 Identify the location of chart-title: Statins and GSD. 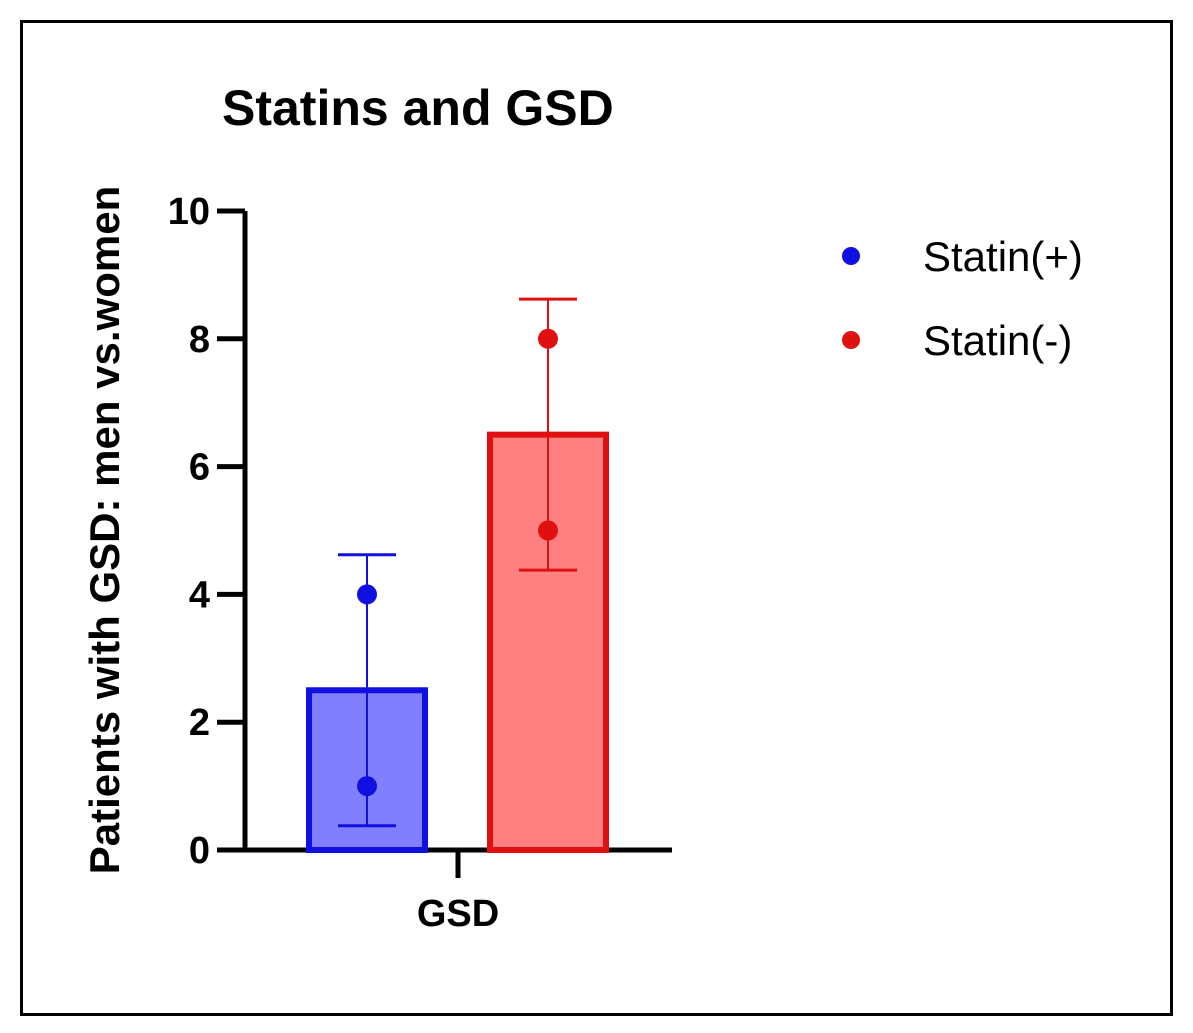
(418, 108).